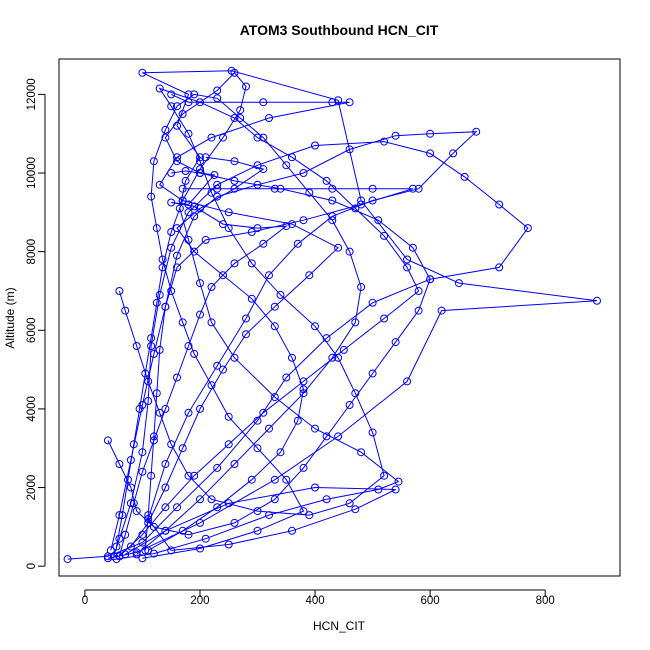  I want to click on y-tick-label: 2000, so click(32, 488).